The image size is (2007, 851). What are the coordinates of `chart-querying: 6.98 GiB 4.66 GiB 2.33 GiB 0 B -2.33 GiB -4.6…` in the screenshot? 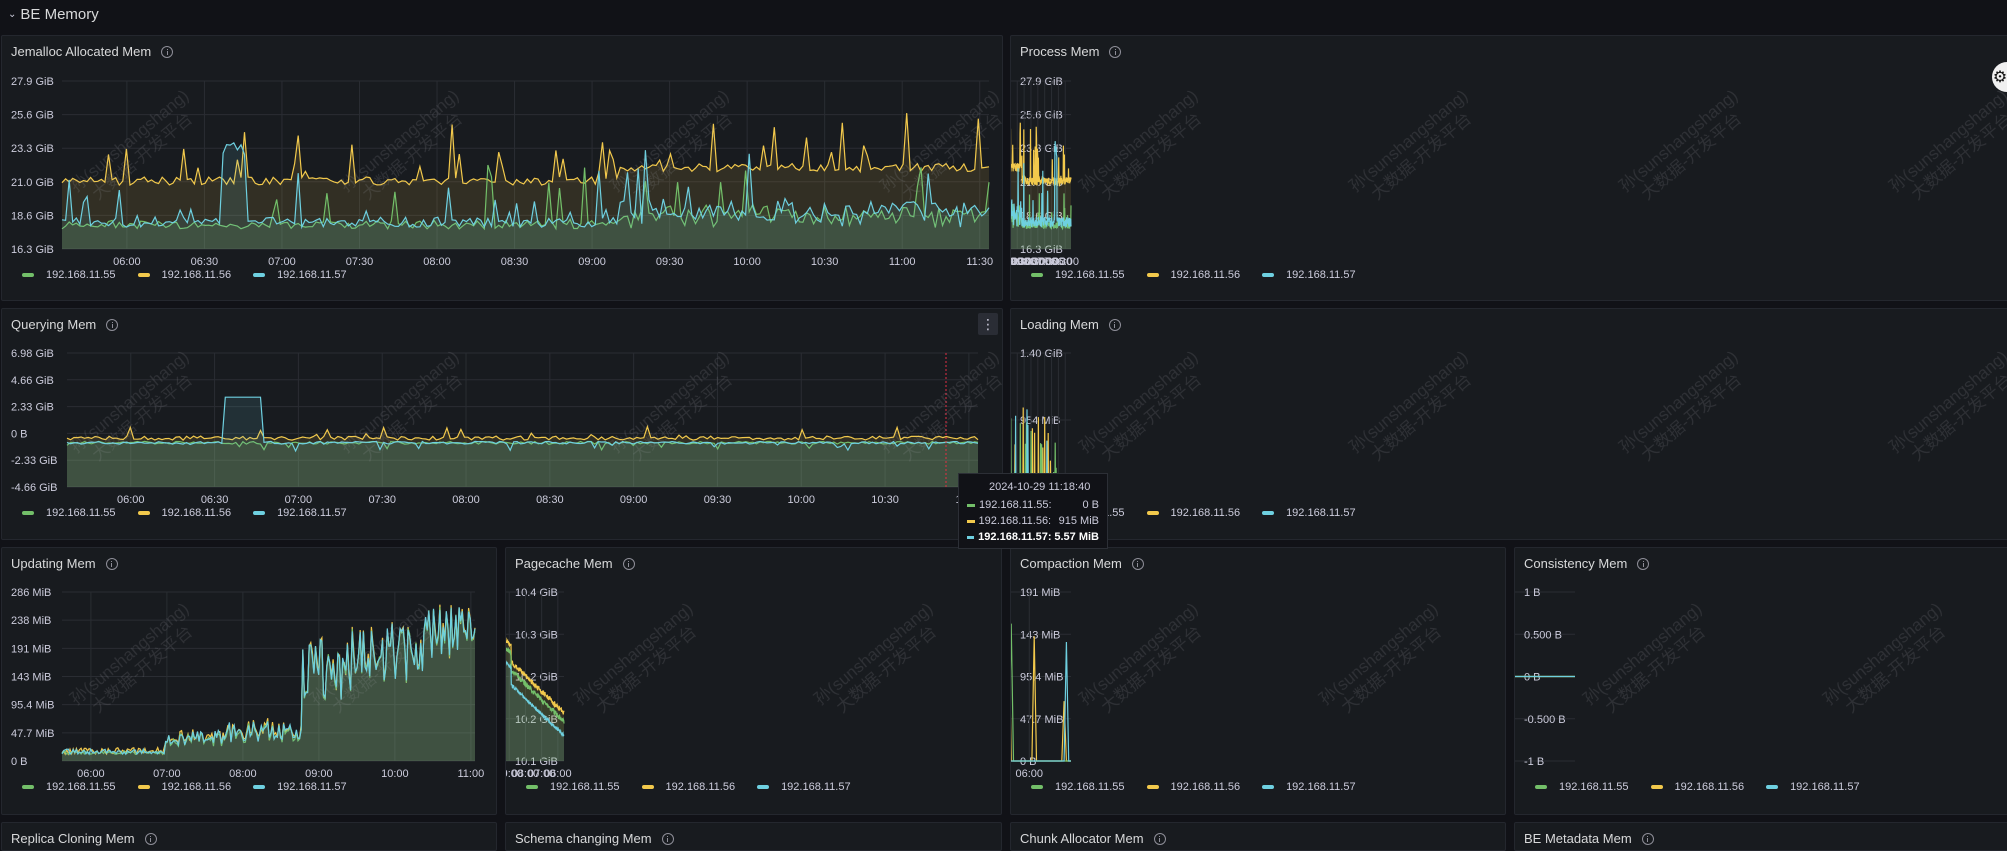 It's located at (502, 424).